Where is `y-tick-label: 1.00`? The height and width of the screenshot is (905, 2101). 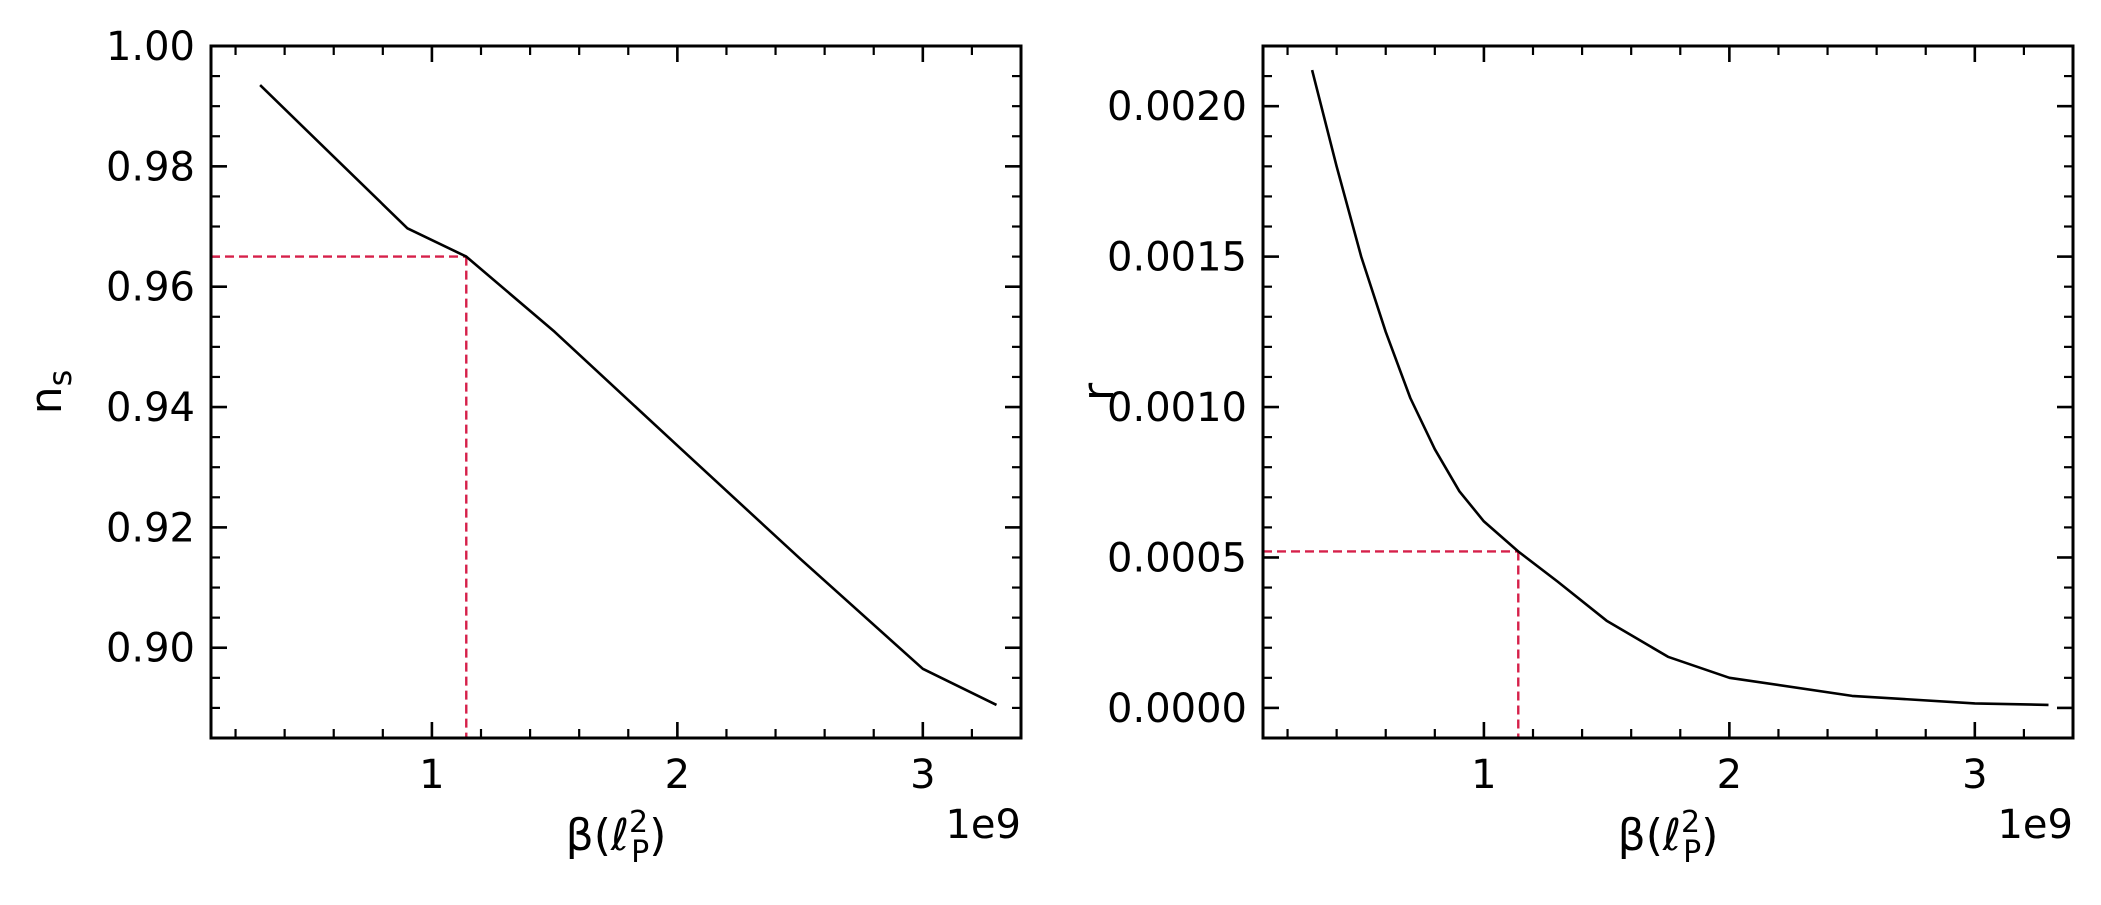
y-tick-label: 1.00 is located at coordinates (150, 47).